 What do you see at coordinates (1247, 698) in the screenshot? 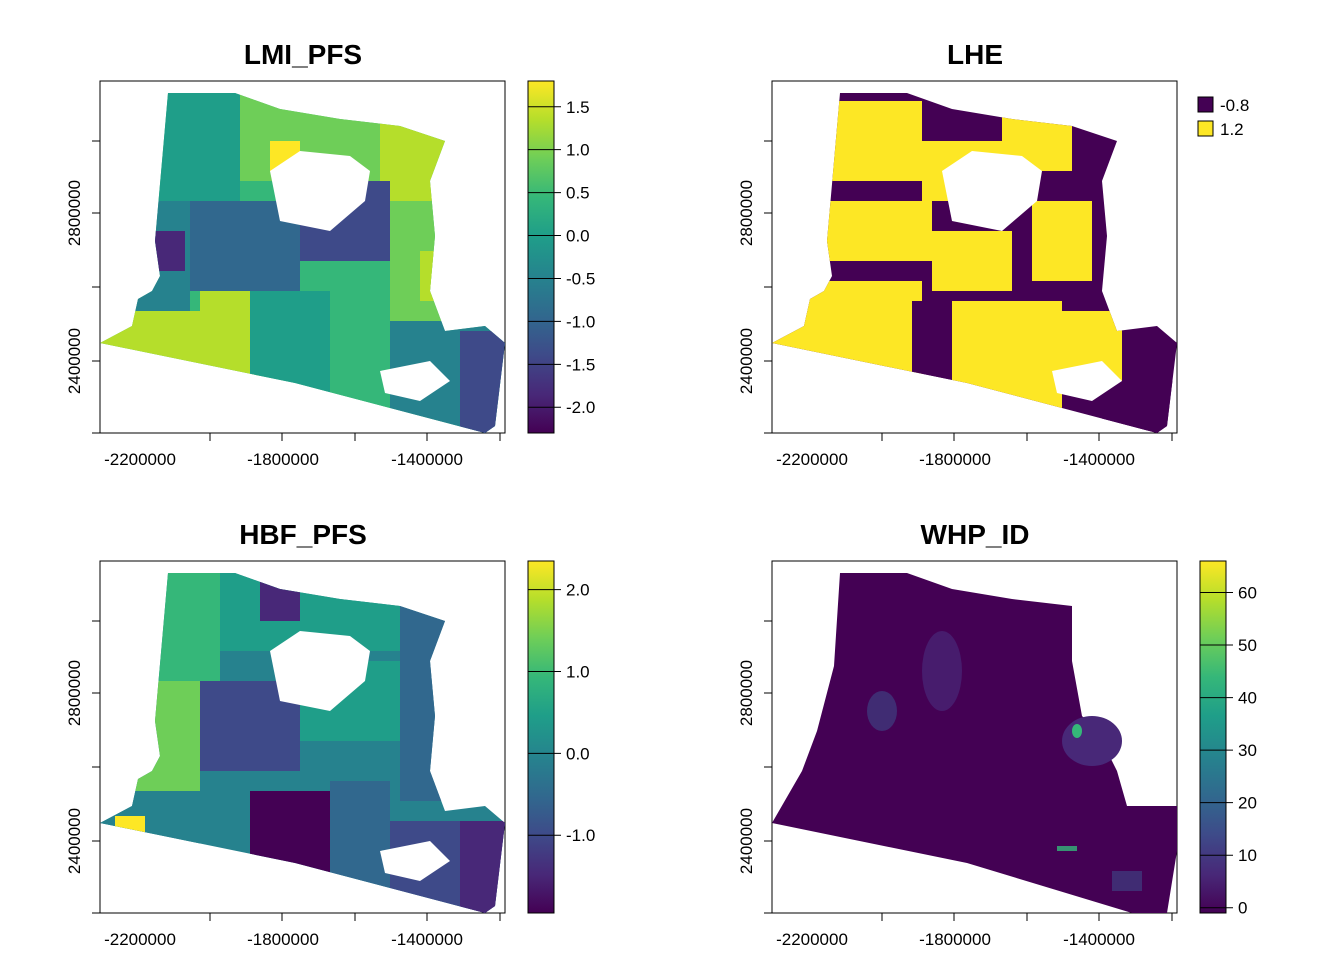
I see `colorbar-label: 40` at bounding box center [1247, 698].